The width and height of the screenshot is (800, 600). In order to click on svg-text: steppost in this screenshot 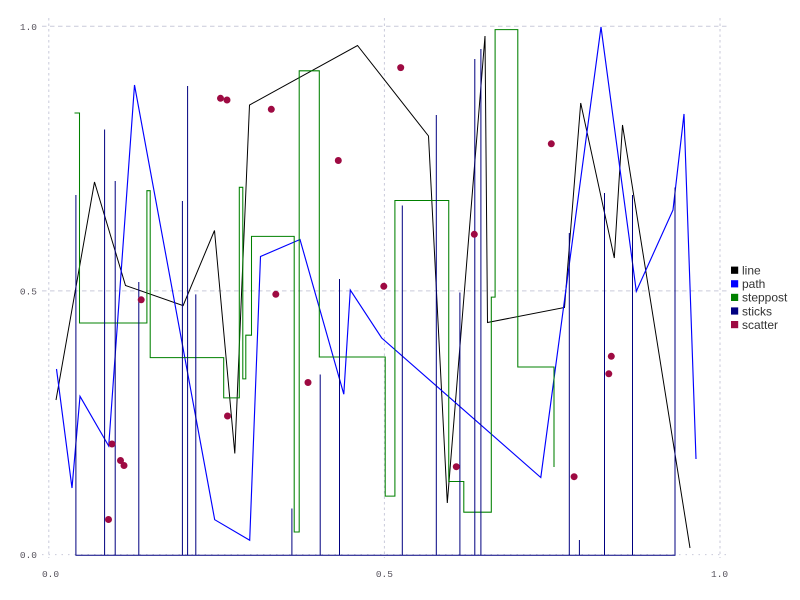, I will do `click(765, 298)`.